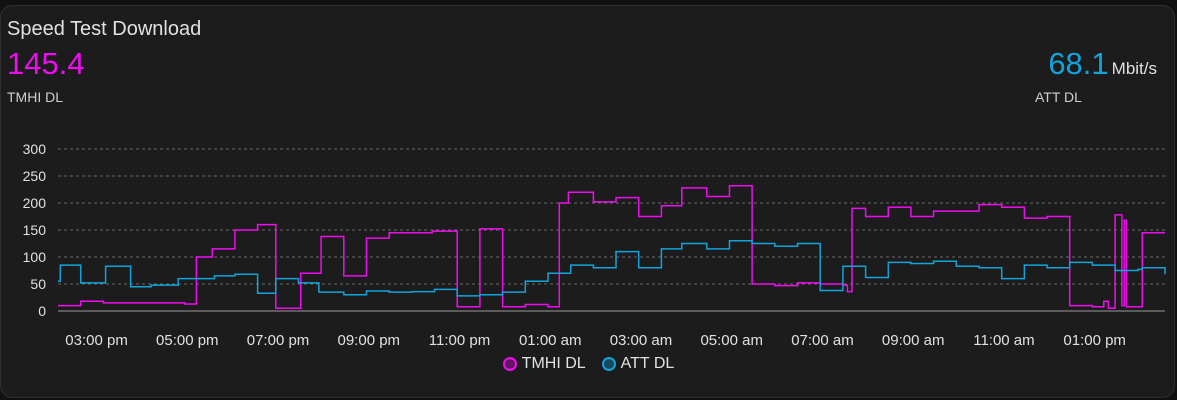 The image size is (1177, 400). Describe the element at coordinates (647, 363) in the screenshot. I see `legend-label: ATT DL` at that location.